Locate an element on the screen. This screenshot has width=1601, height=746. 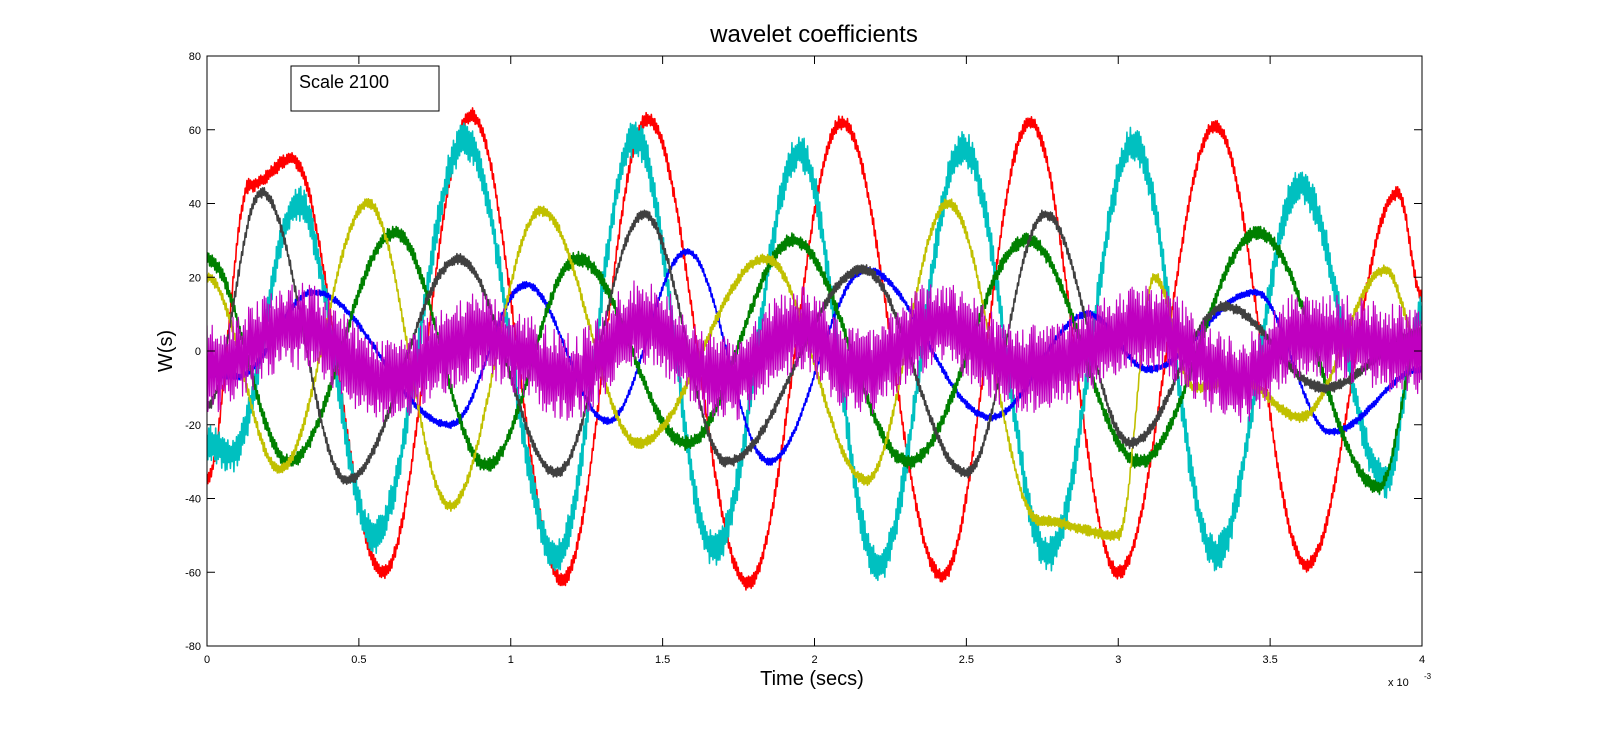
annotation-box is located at coordinates (365, 88).